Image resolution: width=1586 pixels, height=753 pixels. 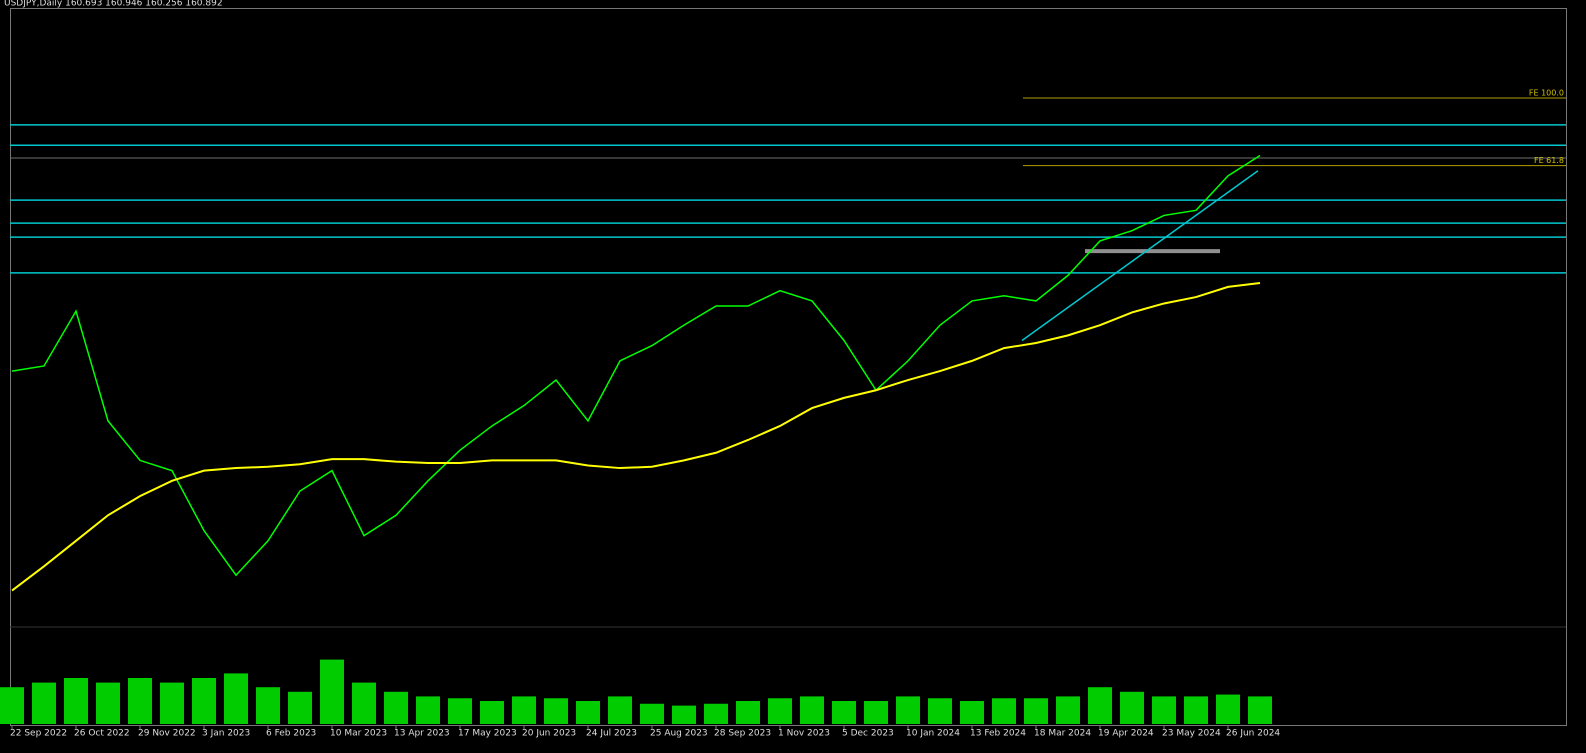 I want to click on x-tick-label: 13 Apr 2023, so click(x=422, y=734).